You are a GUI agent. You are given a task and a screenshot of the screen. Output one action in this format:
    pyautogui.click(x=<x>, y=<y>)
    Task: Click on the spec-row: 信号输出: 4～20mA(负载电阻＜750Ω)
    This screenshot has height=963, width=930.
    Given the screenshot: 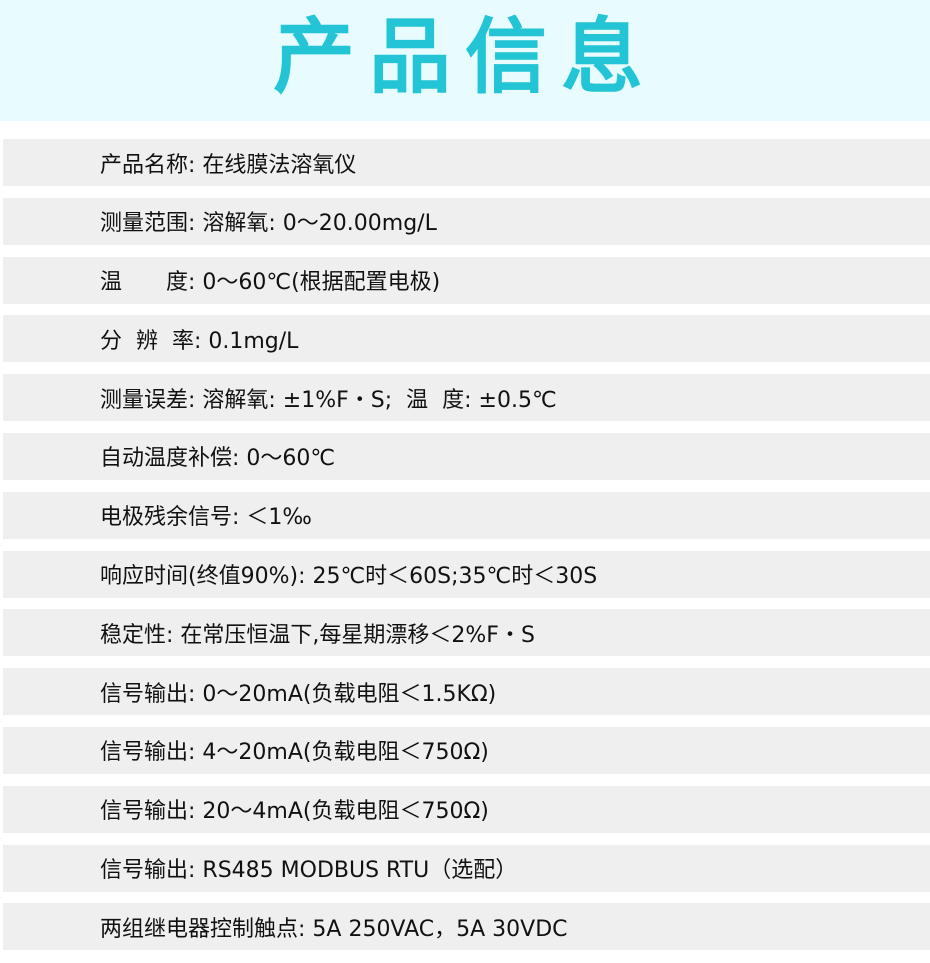 What is the action you would take?
    pyautogui.click(x=466, y=750)
    